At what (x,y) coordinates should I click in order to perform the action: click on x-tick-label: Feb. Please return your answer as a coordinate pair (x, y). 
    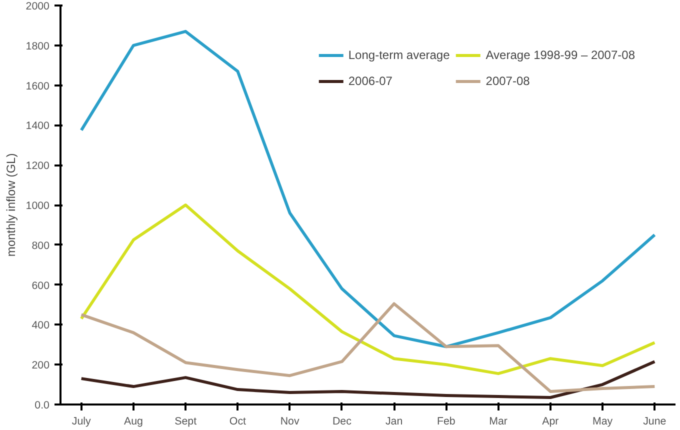
    Looking at the image, I should click on (446, 422).